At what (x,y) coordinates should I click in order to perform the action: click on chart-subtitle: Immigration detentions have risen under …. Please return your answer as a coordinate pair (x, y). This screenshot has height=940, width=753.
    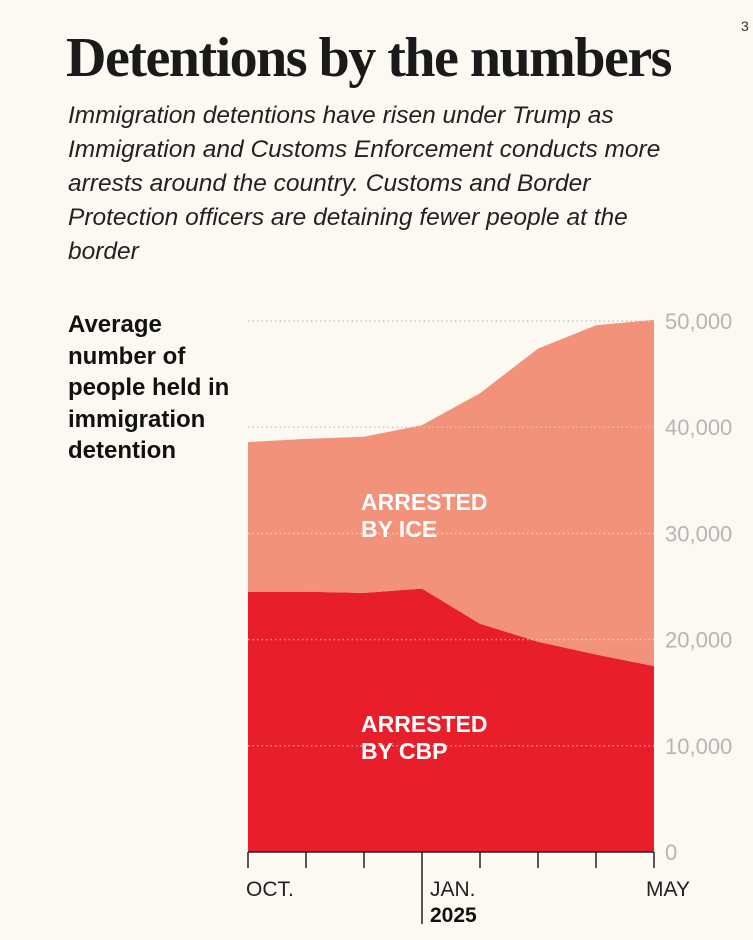
    Looking at the image, I should click on (364, 183).